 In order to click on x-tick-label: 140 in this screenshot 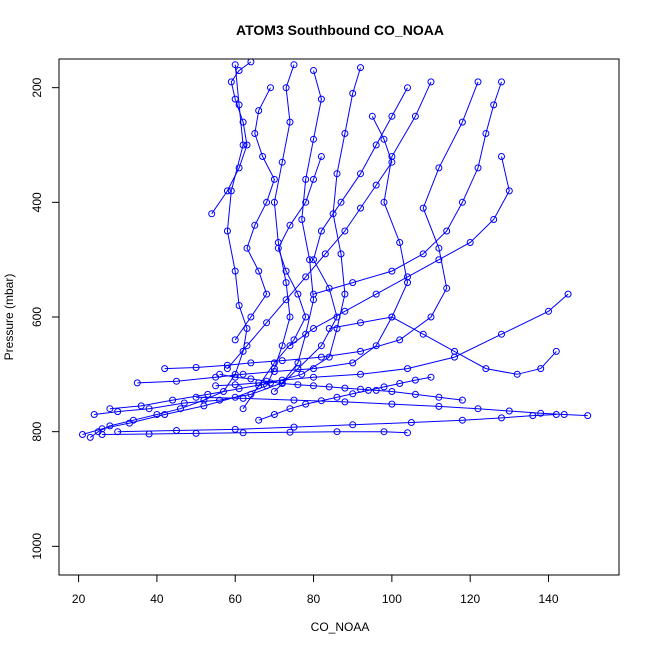, I will do `click(548, 599)`.